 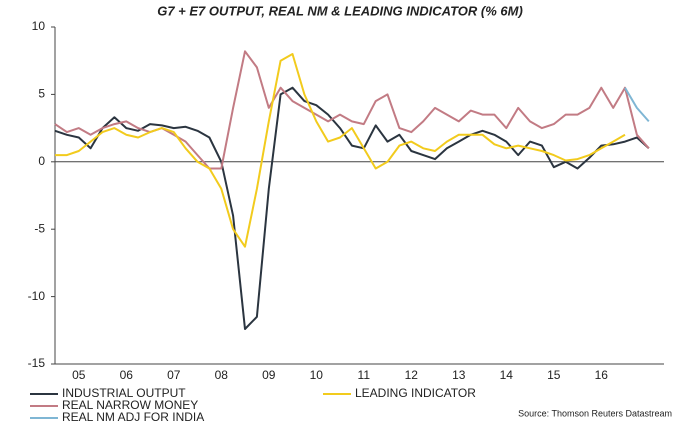 I want to click on x-tick-label: 06, so click(x=127, y=375).